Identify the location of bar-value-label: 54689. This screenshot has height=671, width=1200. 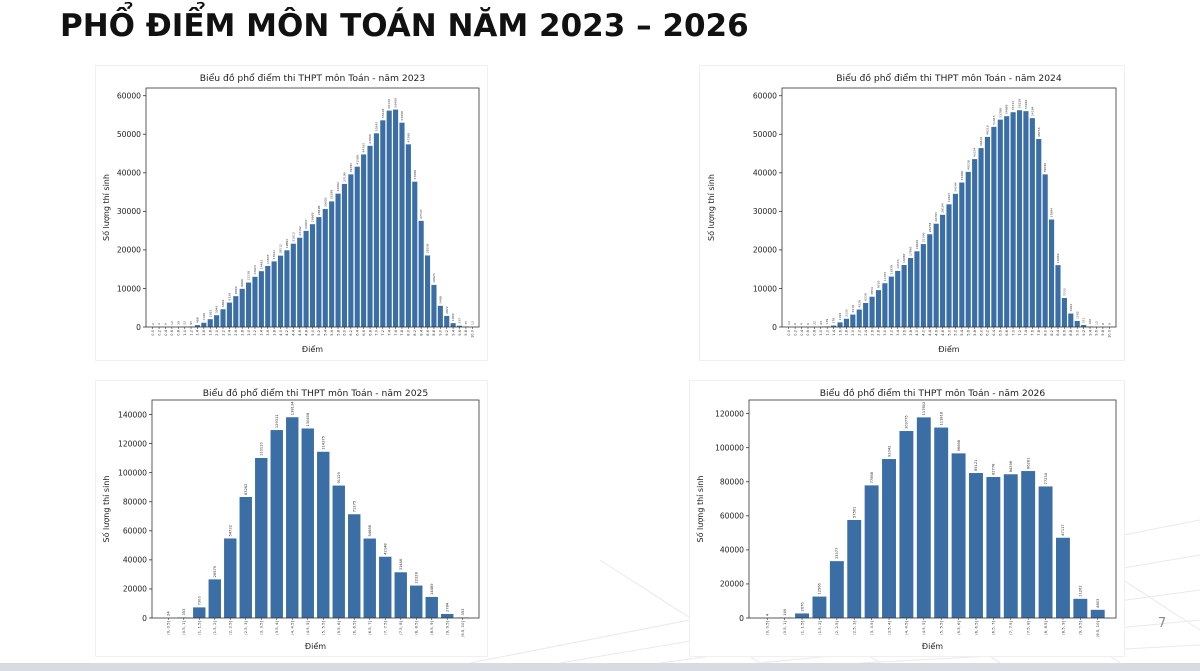
(1007, 110).